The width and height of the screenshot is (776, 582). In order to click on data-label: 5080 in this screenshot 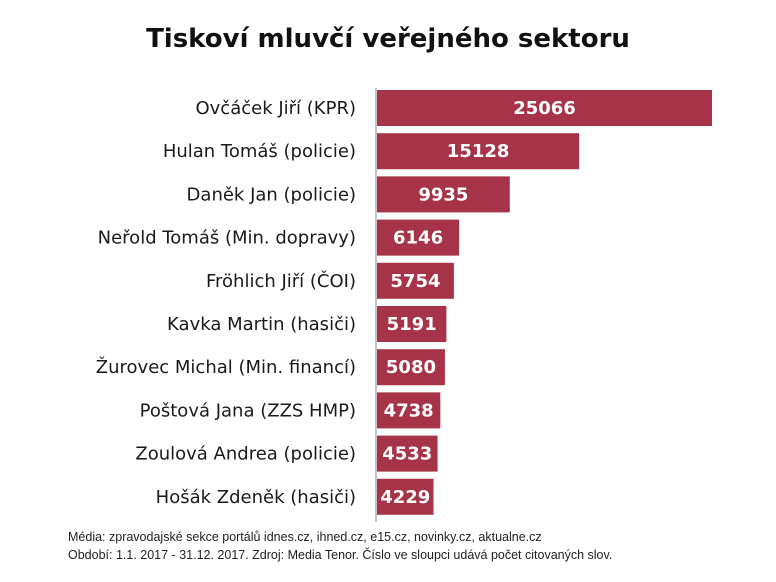, I will do `click(411, 367)`.